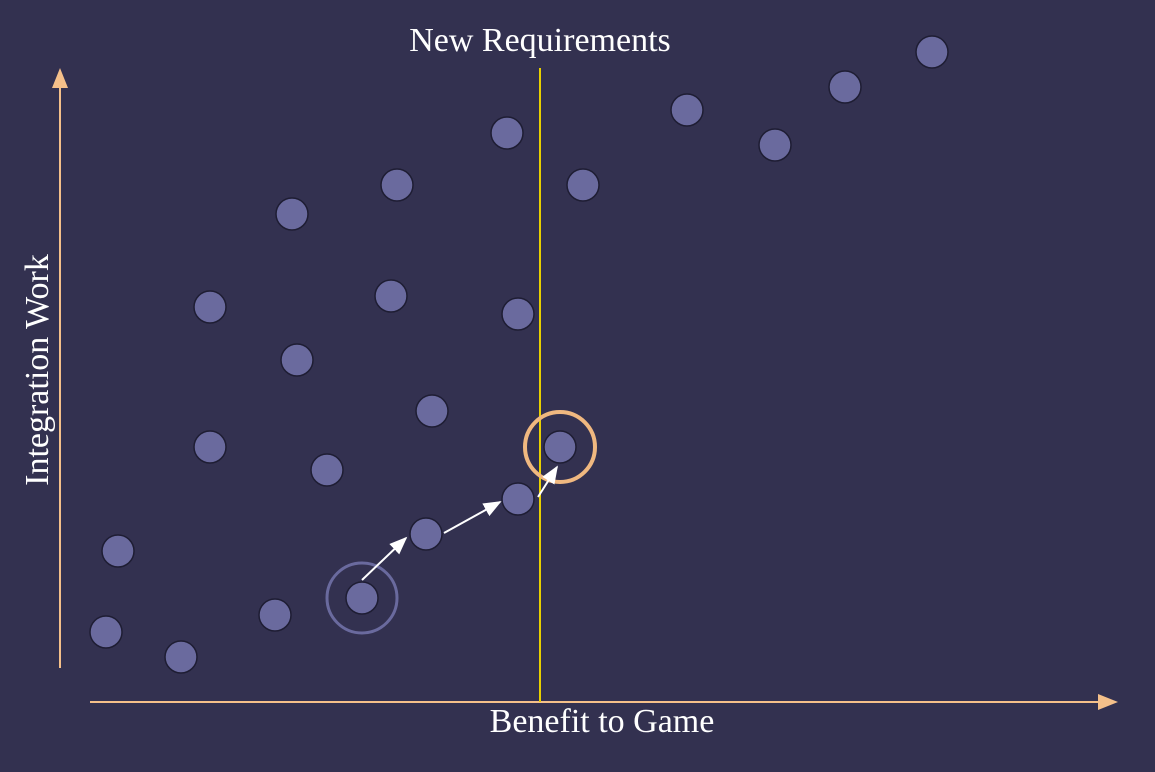 Image resolution: width=1155 pixels, height=772 pixels. What do you see at coordinates (540, 40) in the screenshot?
I see `title: New Requirements` at bounding box center [540, 40].